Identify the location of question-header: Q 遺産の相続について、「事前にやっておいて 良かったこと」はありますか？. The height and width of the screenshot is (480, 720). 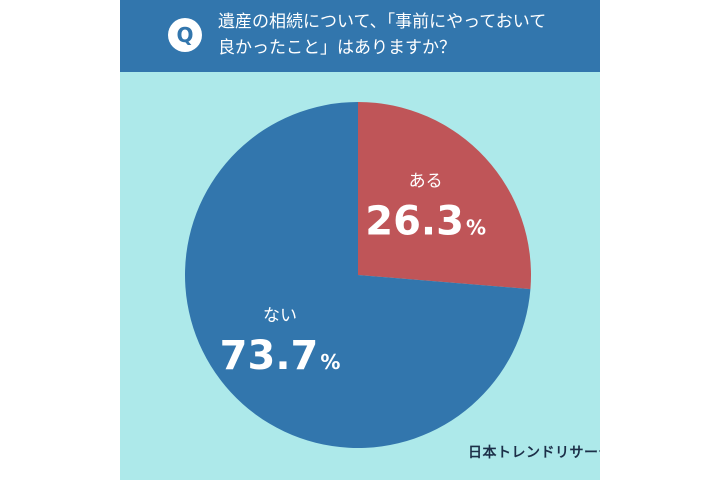
(360, 36).